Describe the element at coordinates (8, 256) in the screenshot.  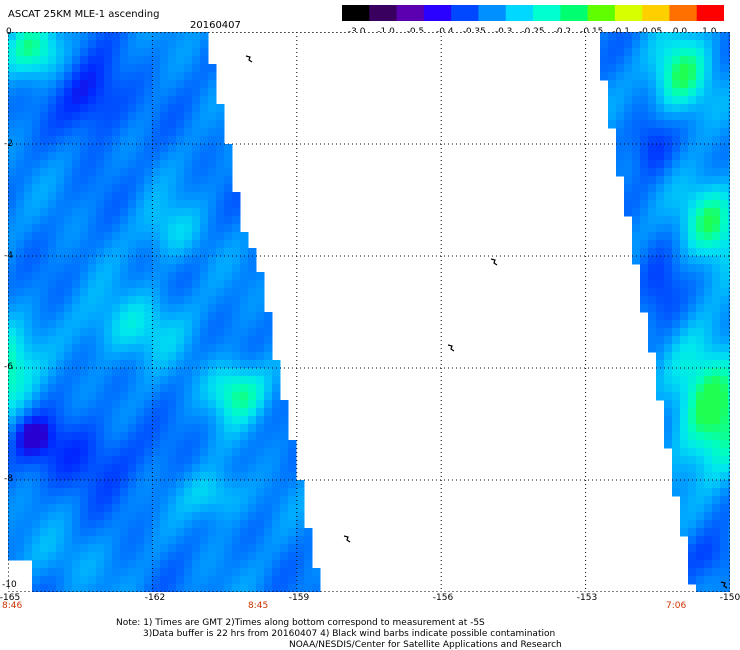
I see `lat-tick-4: -4` at that location.